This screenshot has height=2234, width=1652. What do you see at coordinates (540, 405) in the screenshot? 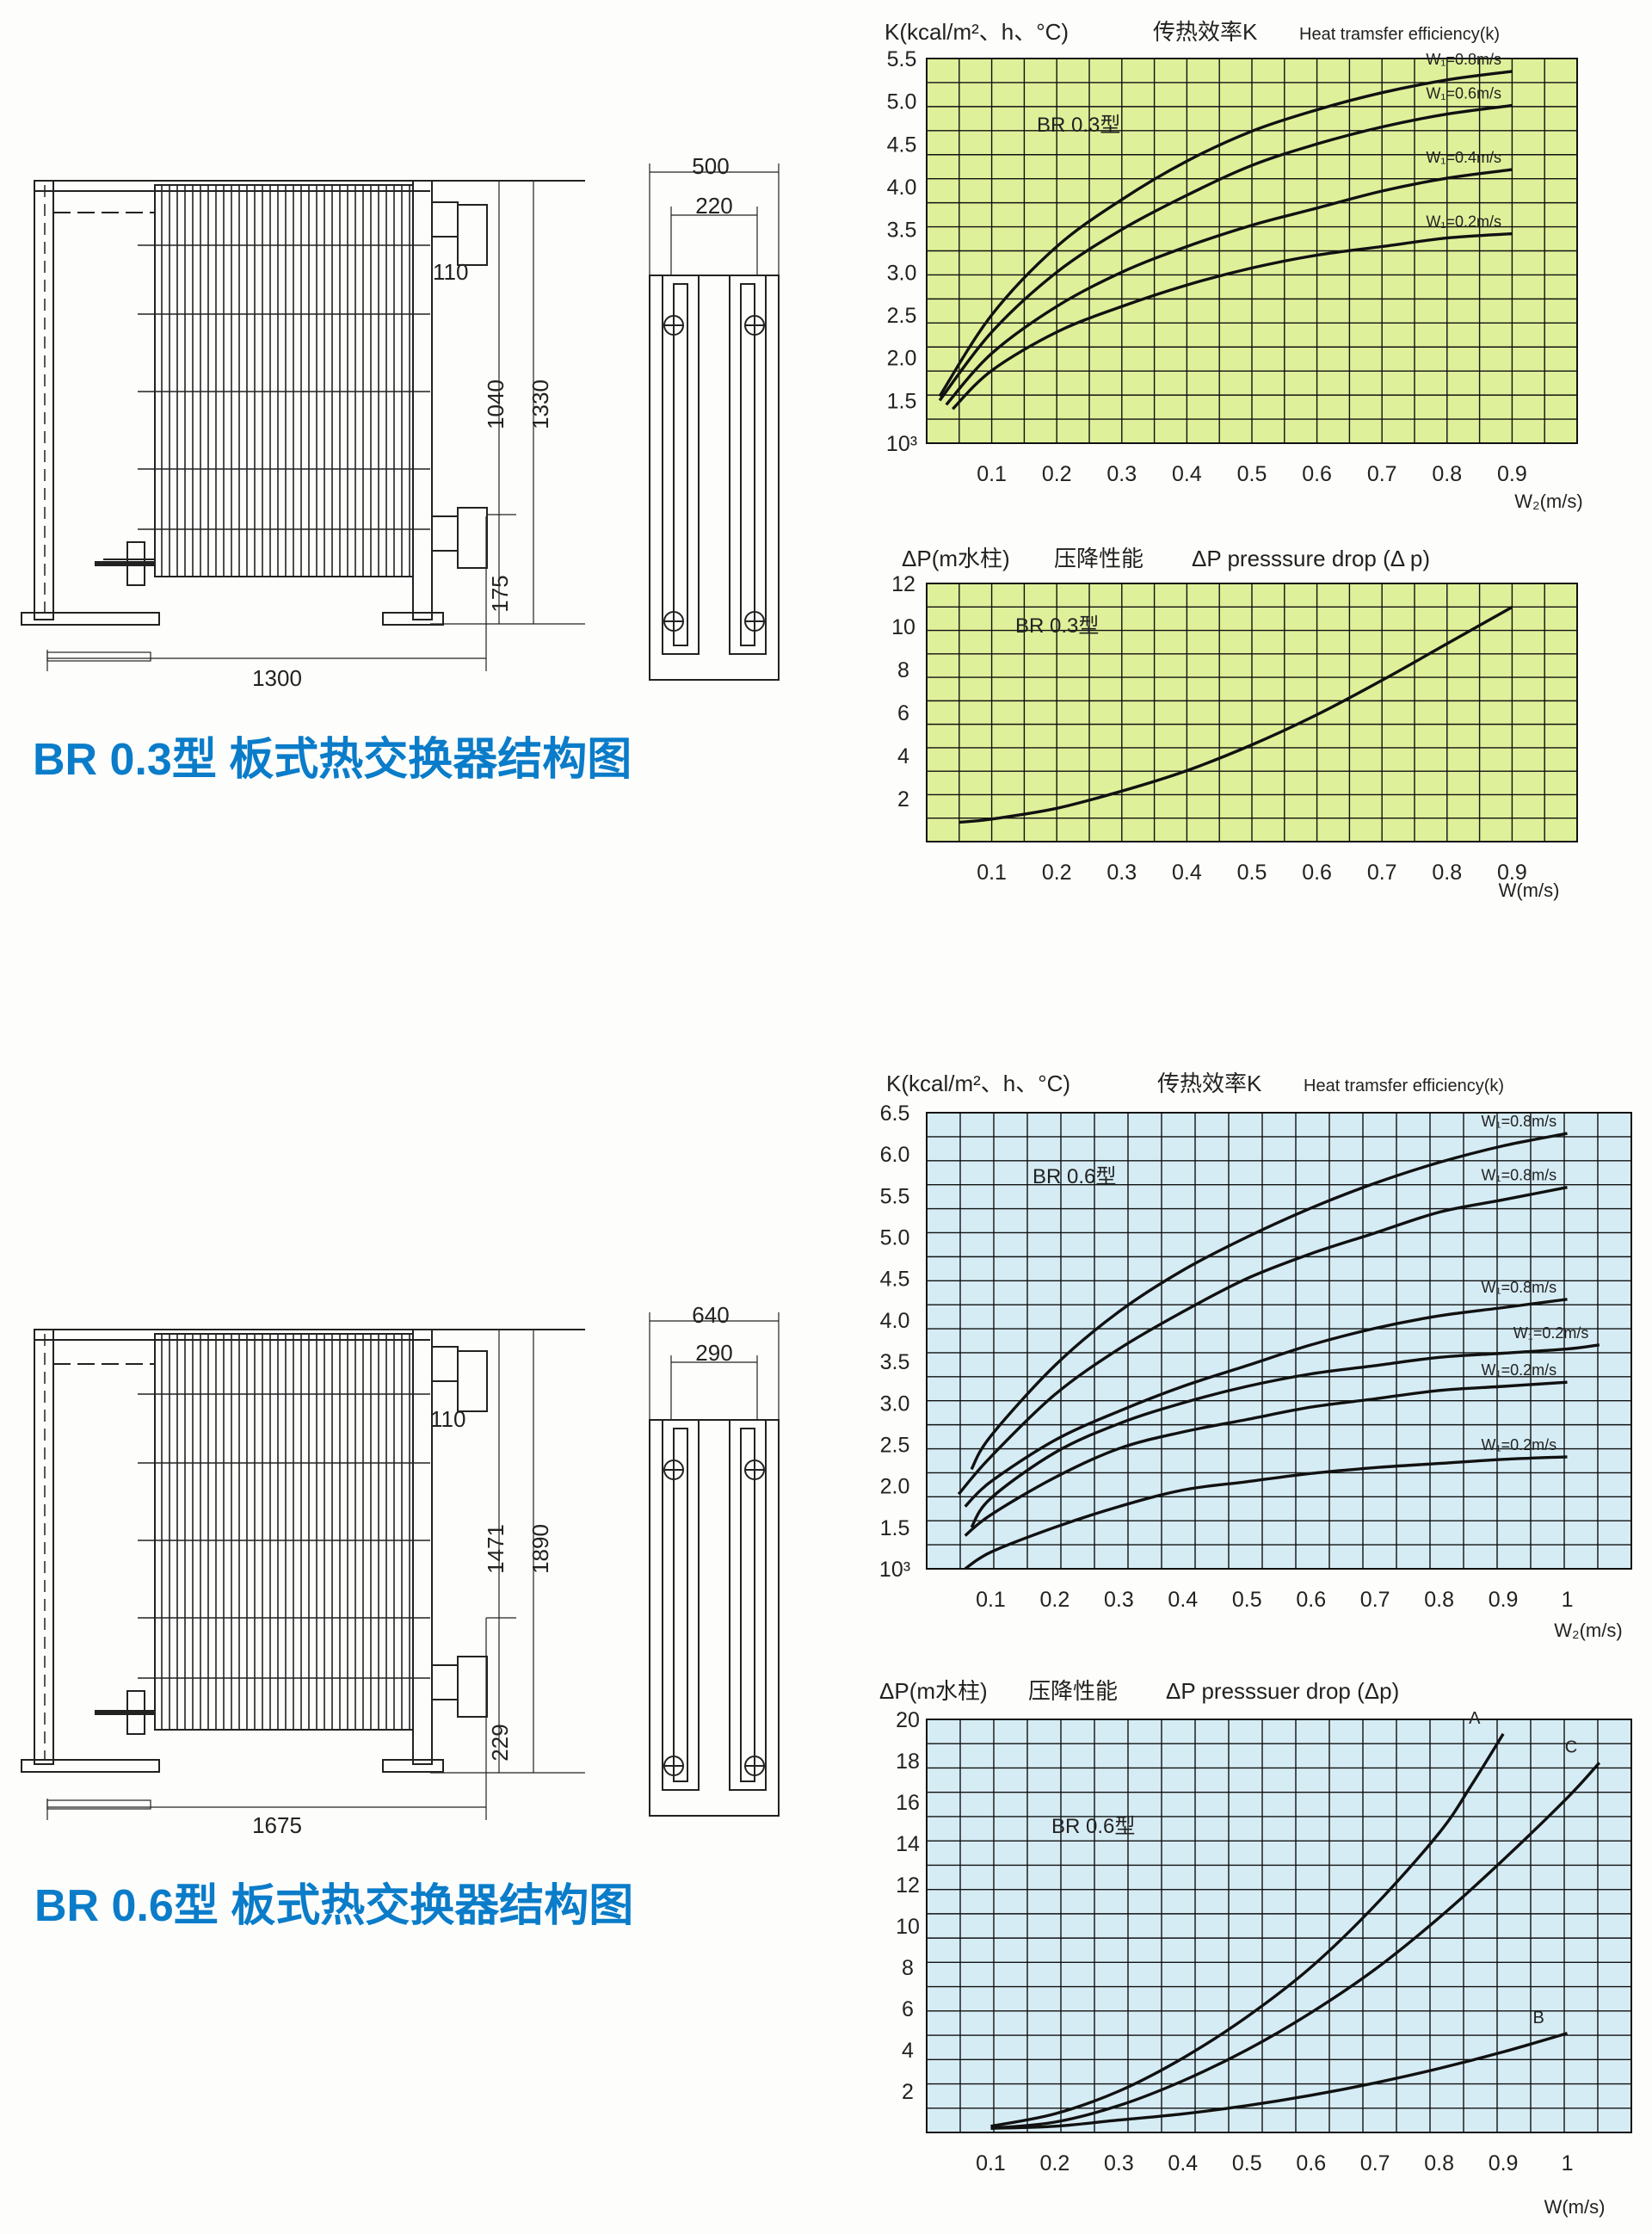
I see `dim-h-total: 1330` at bounding box center [540, 405].